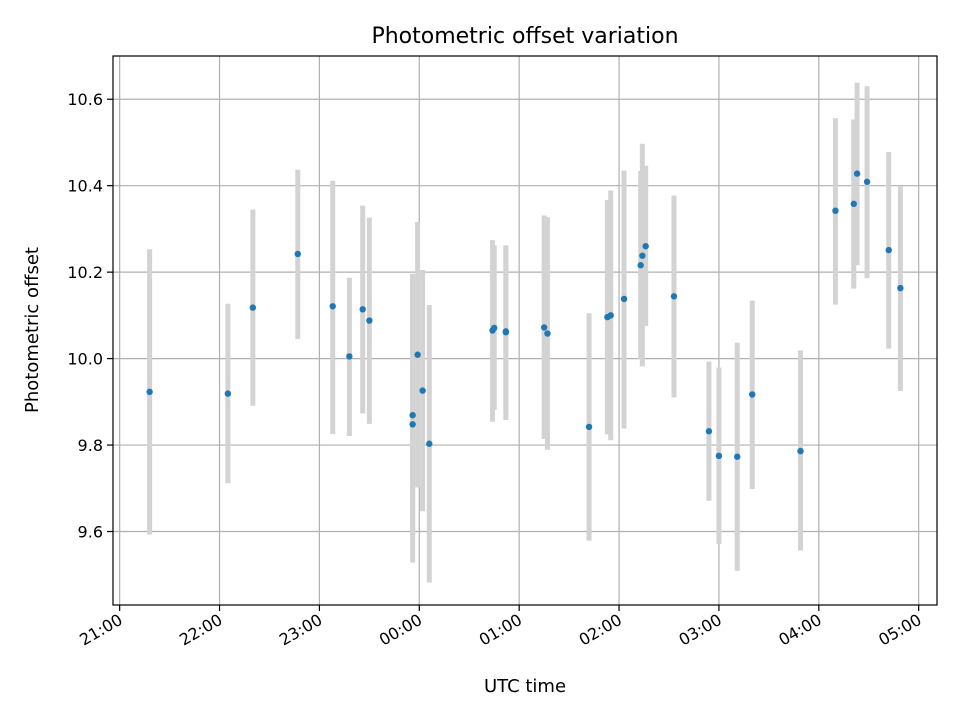 The height and width of the screenshot is (720, 960). Describe the element at coordinates (90, 532) in the screenshot. I see `y-tick-label: 9.6` at that location.